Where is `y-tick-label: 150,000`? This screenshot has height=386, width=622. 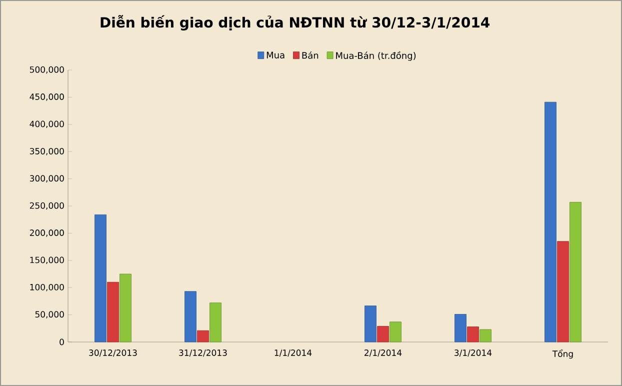 y-tick-label: 150,000 is located at coordinates (47, 260).